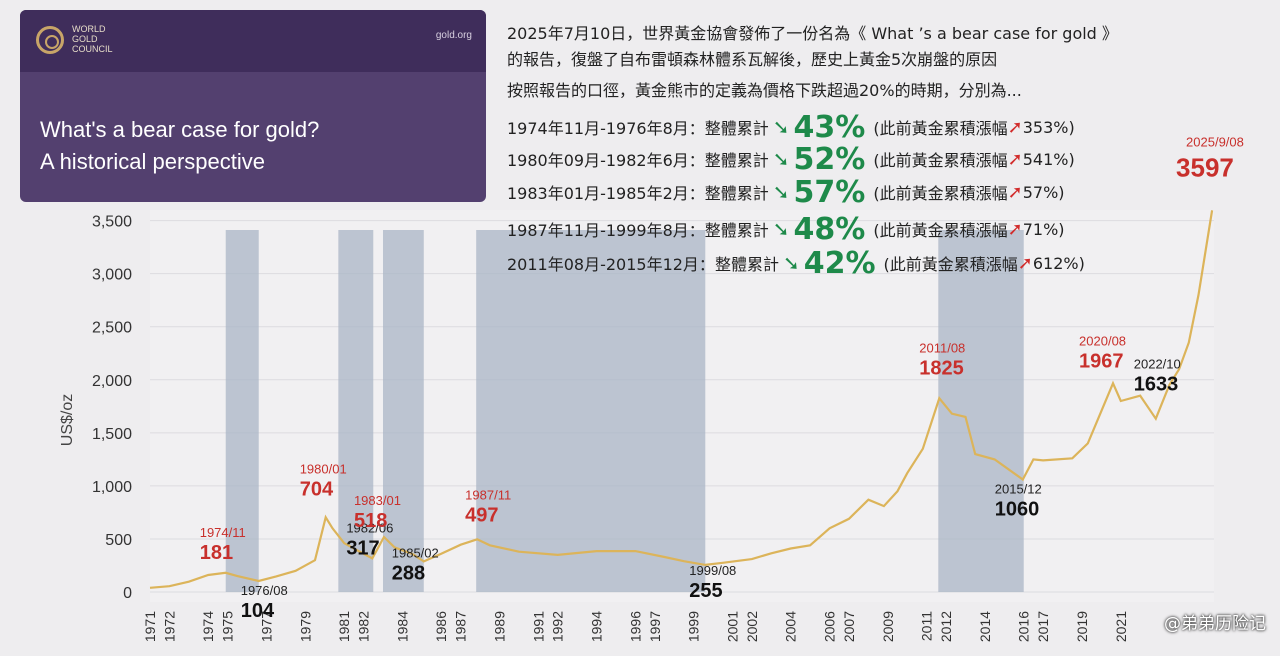 This screenshot has width=1280, height=656. What do you see at coordinates (597, 626) in the screenshot?
I see `x-tick-label: 1994` at bounding box center [597, 626].